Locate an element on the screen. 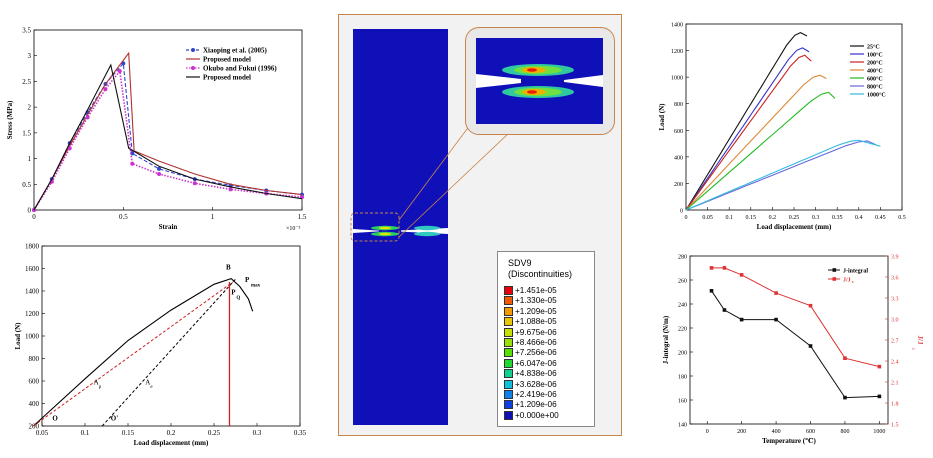 The width and height of the screenshot is (933, 458). y-tick-label: 260 is located at coordinates (682, 282).